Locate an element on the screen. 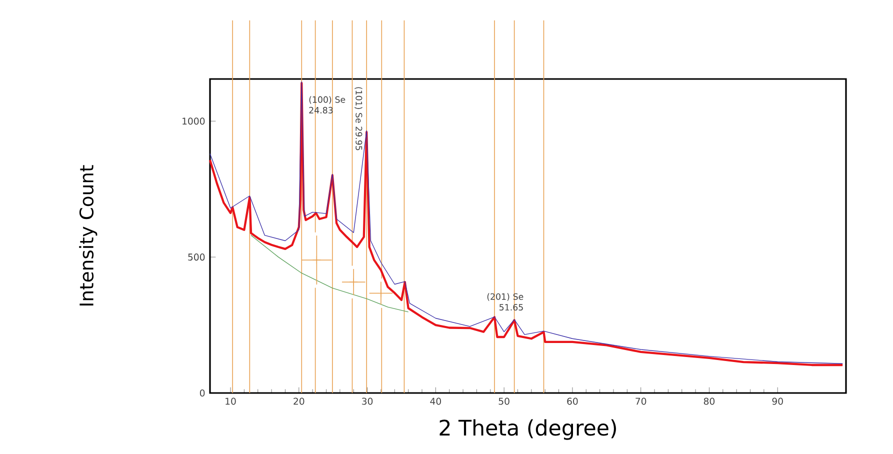 Image resolution: width=893 pixels, height=454 pixels. x-tick-label: 40 is located at coordinates (435, 401).